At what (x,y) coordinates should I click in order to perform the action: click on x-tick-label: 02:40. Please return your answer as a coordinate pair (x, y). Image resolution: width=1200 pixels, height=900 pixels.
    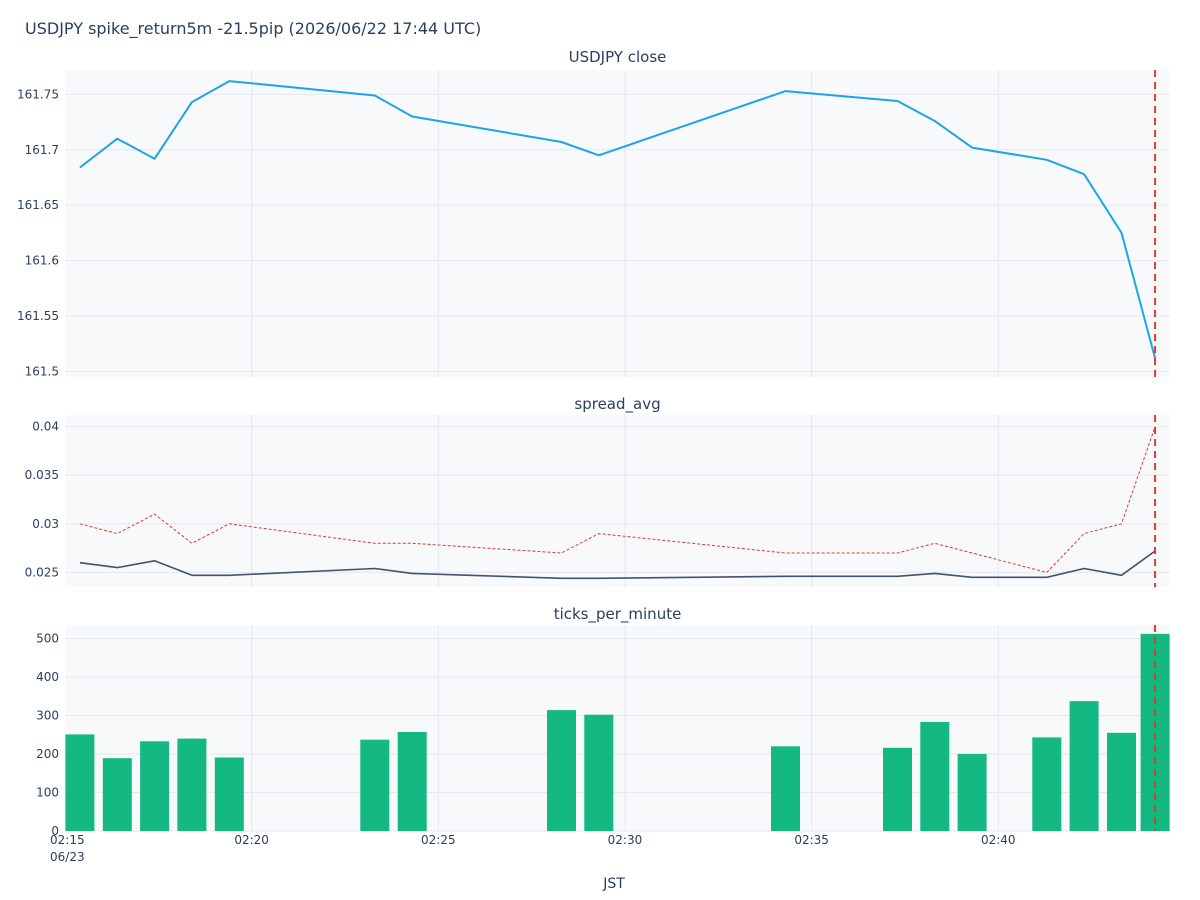
    Looking at the image, I should click on (998, 840).